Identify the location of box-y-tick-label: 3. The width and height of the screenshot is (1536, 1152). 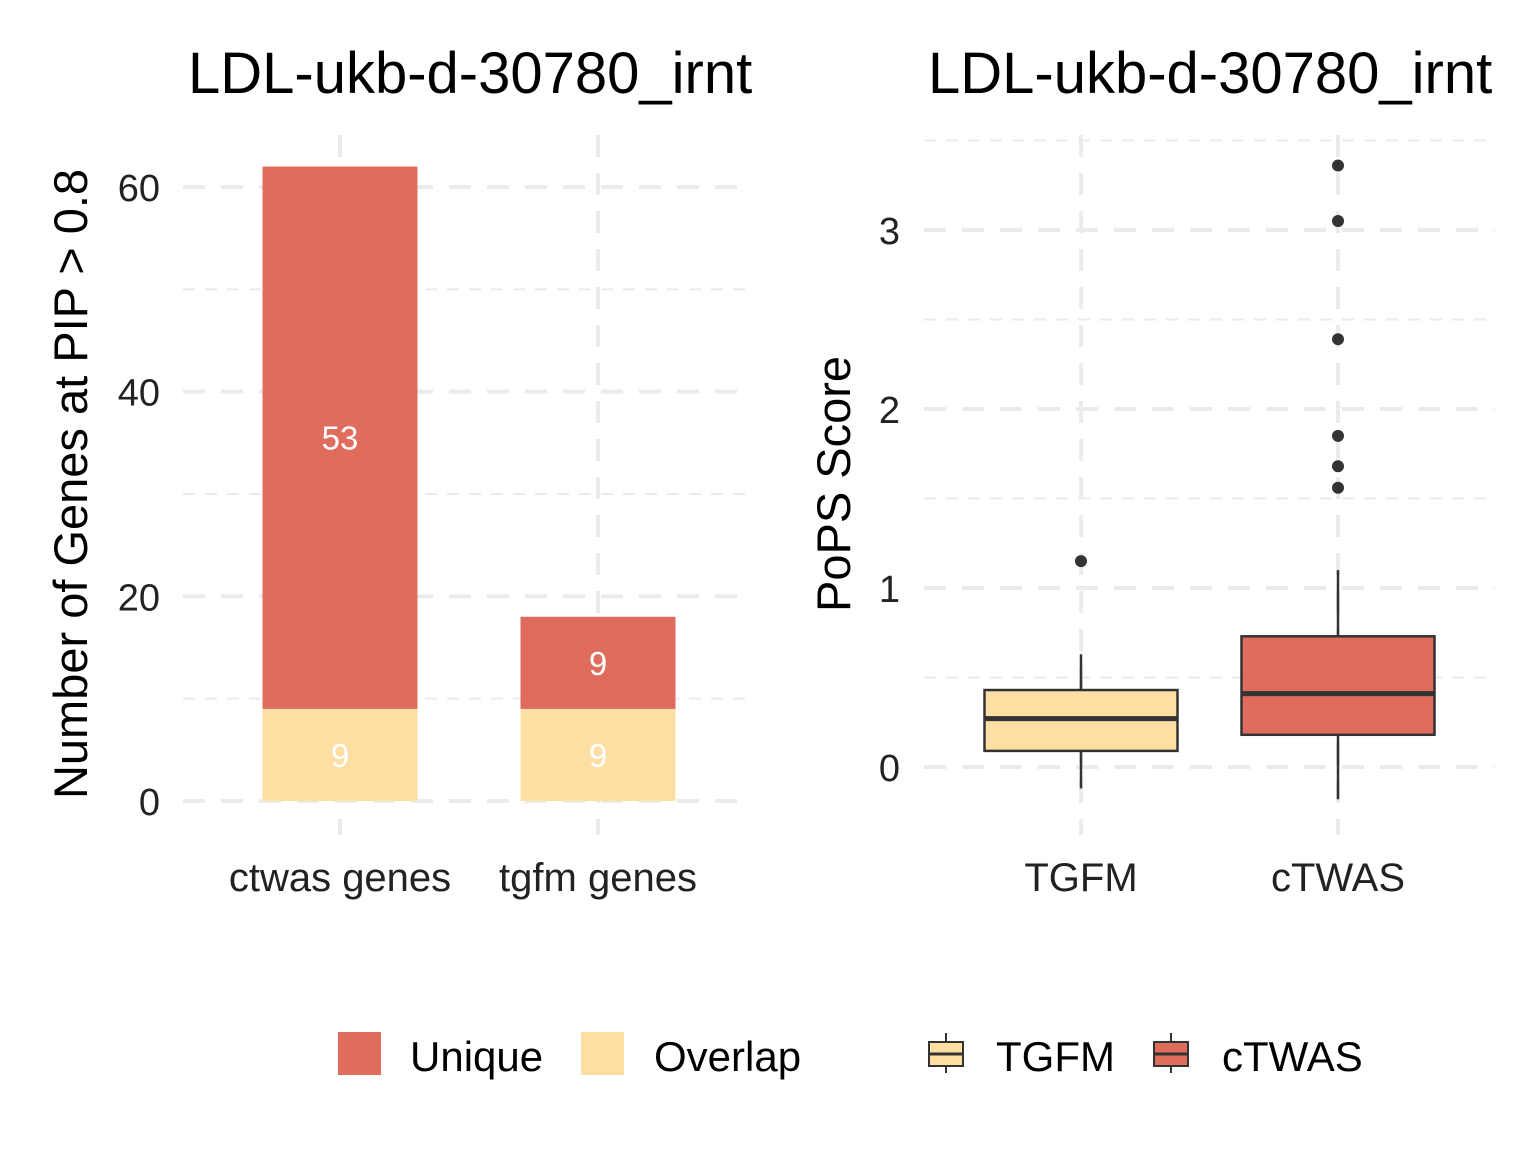
(889, 232).